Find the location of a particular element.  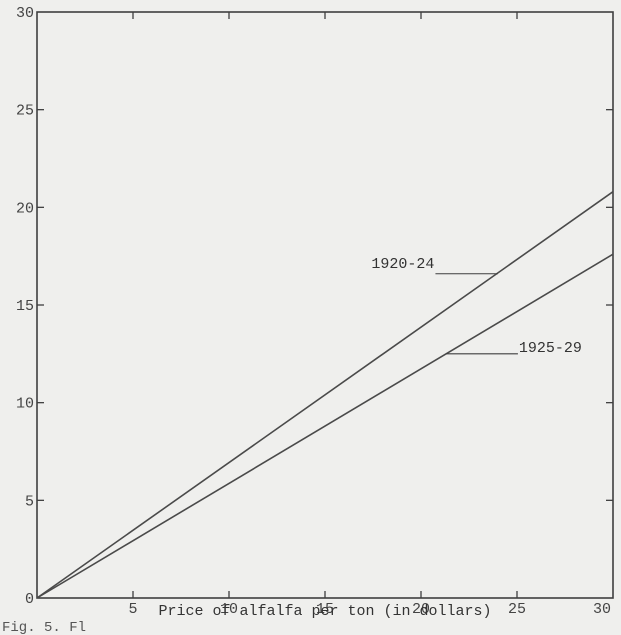

x-tick-label: 20 is located at coordinates (421, 609).